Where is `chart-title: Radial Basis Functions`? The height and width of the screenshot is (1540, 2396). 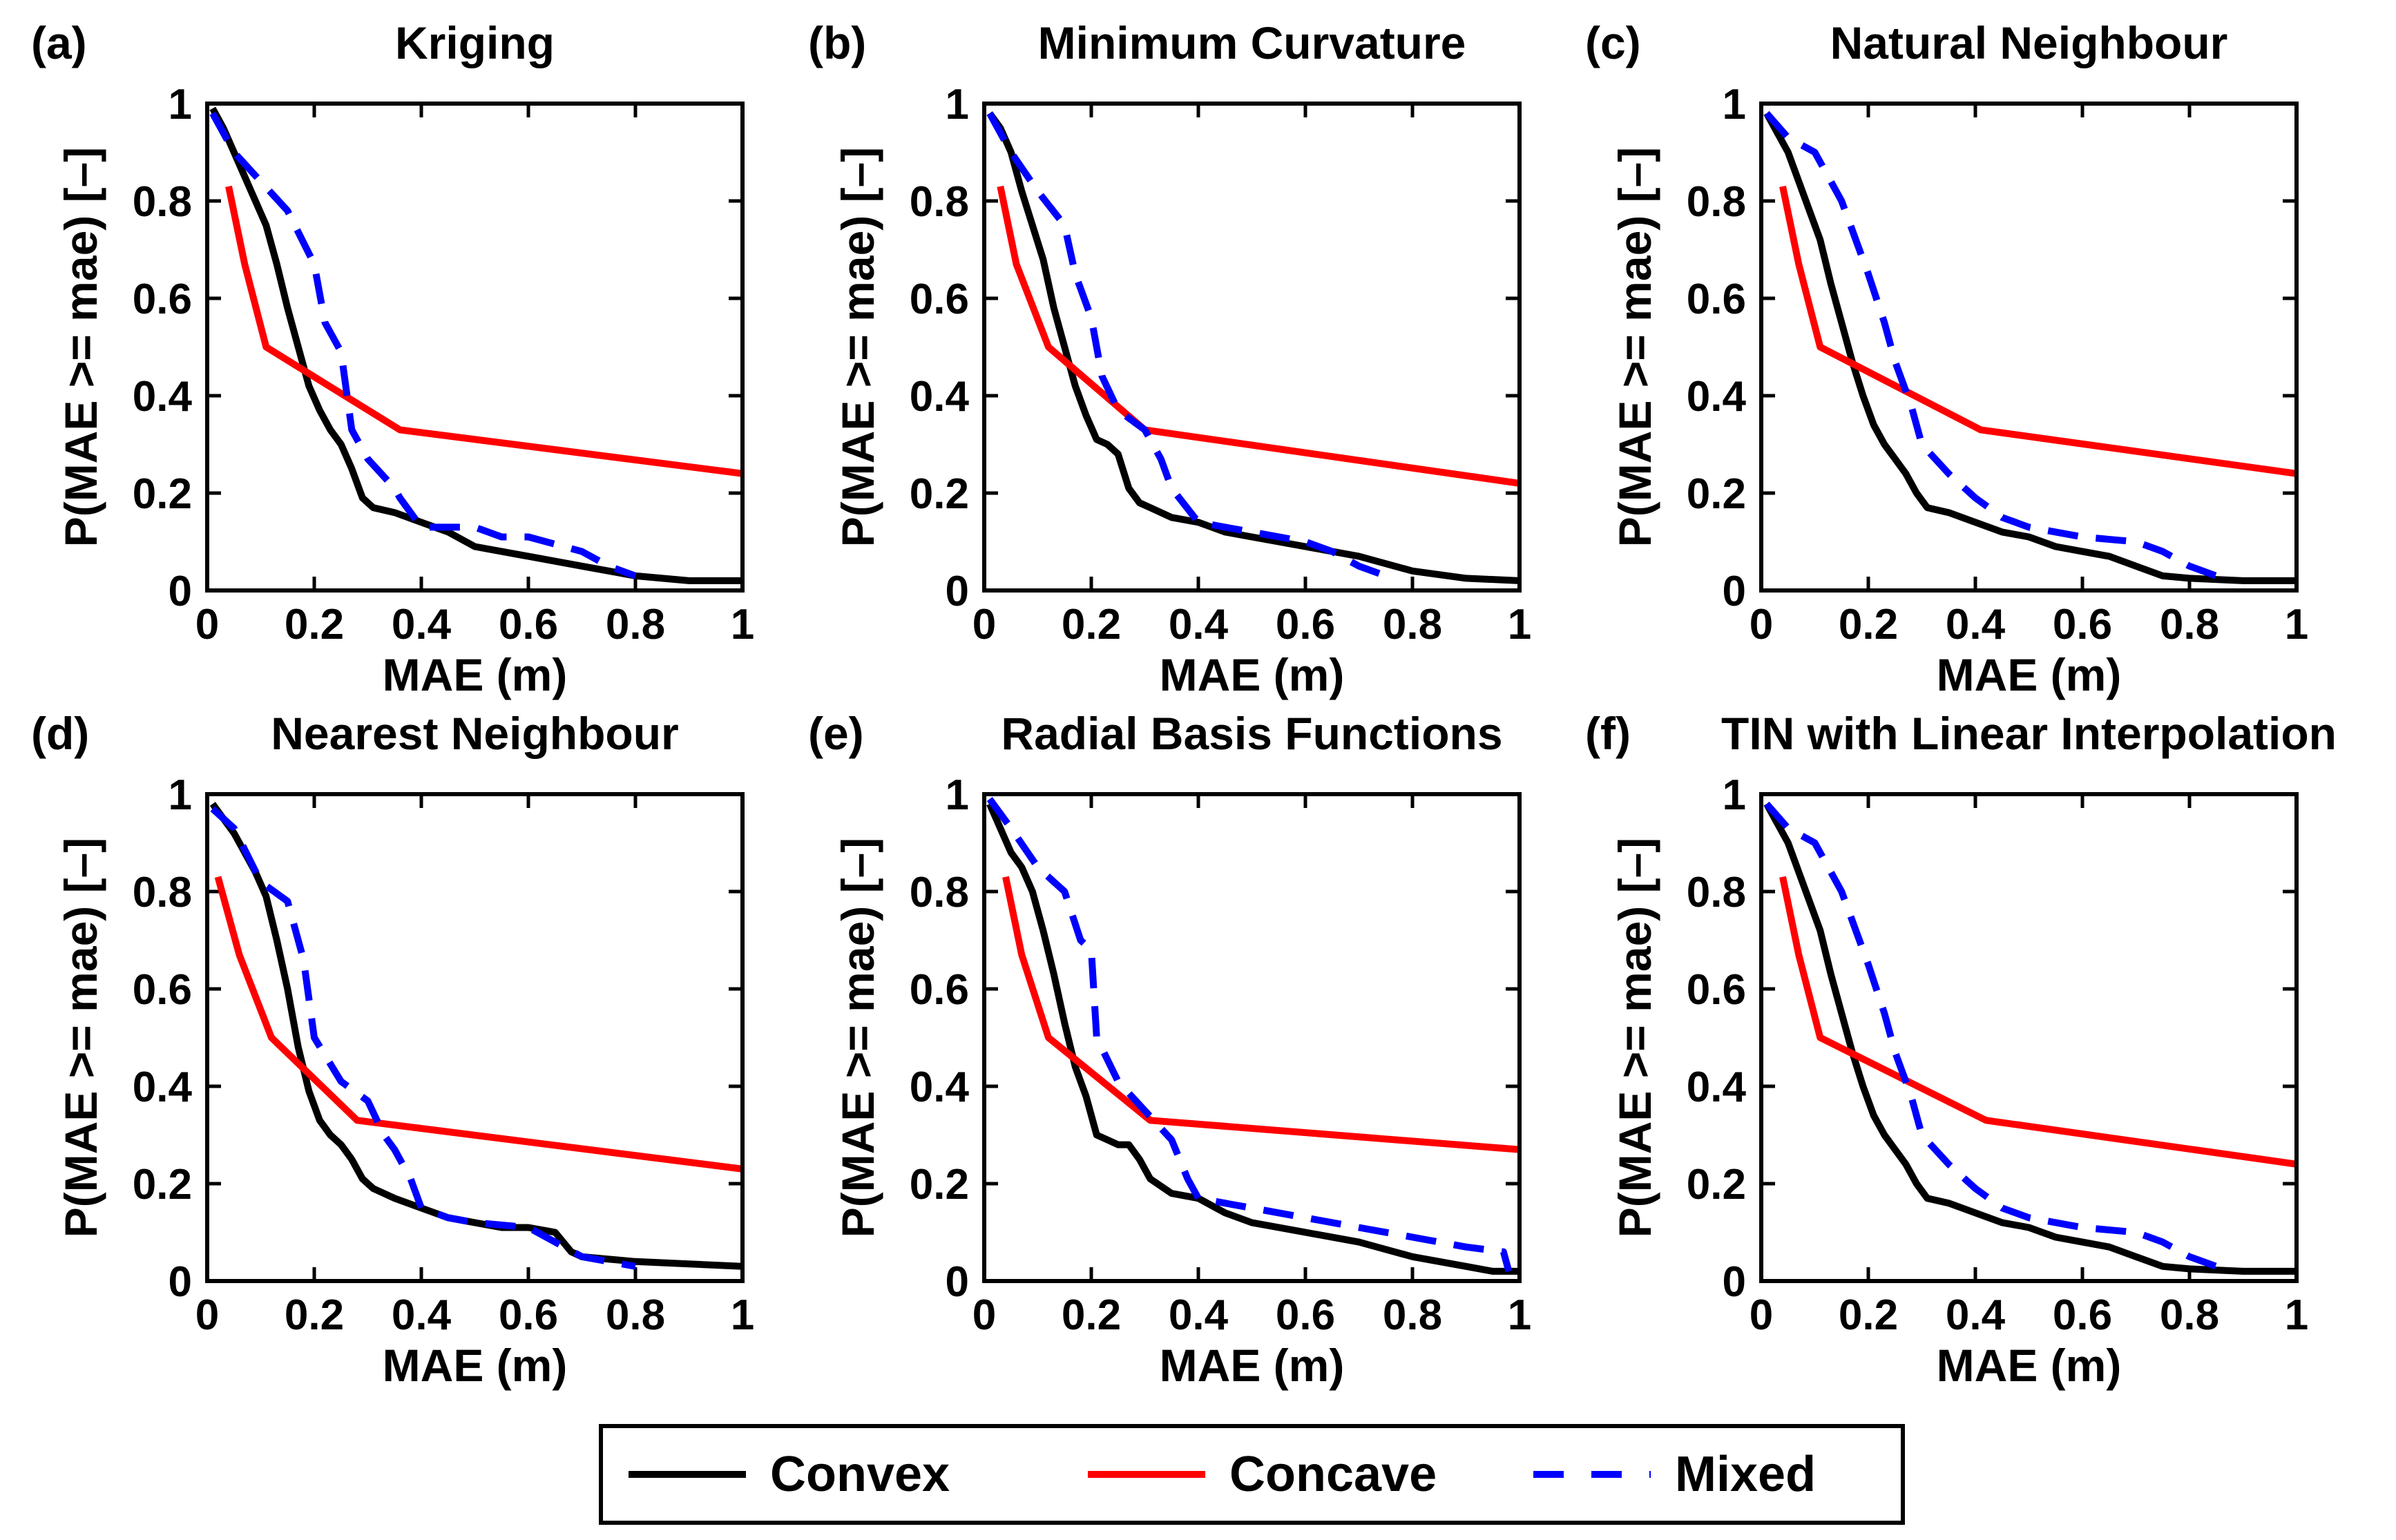
chart-title: Radial Basis Functions is located at coordinates (1251, 733).